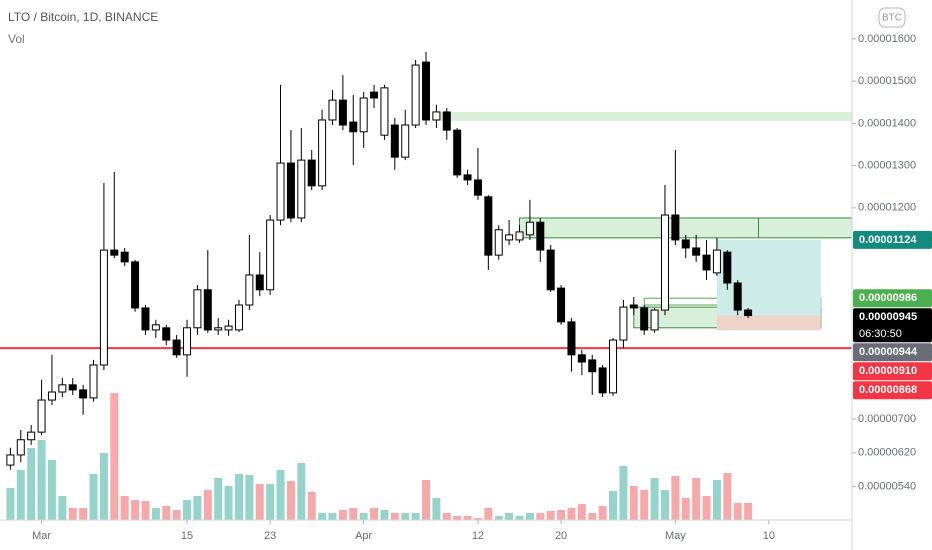 Image resolution: width=932 pixels, height=550 pixels. I want to click on x-tick-label: Mar, so click(41, 536).